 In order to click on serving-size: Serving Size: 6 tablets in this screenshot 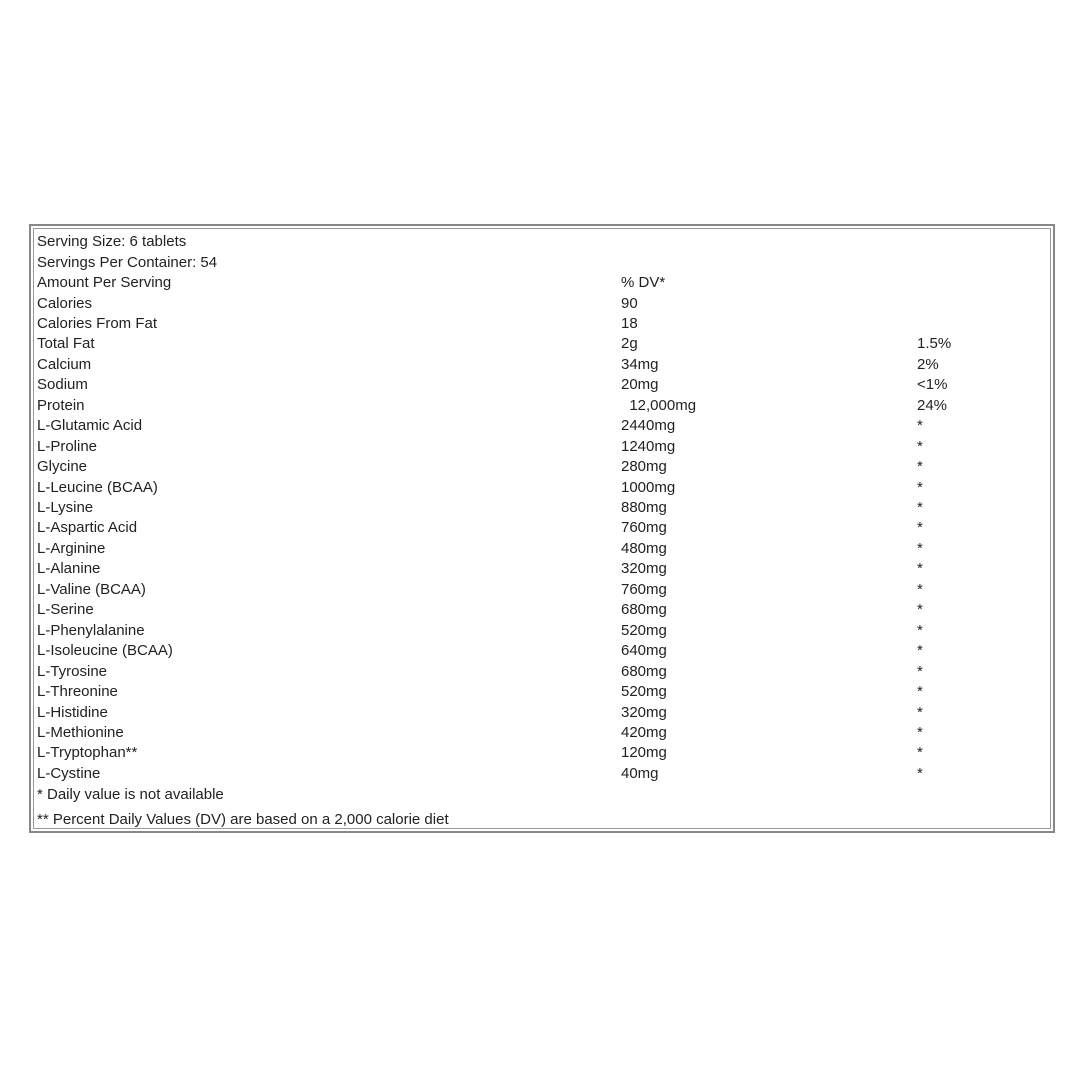, I will do `click(112, 241)`.